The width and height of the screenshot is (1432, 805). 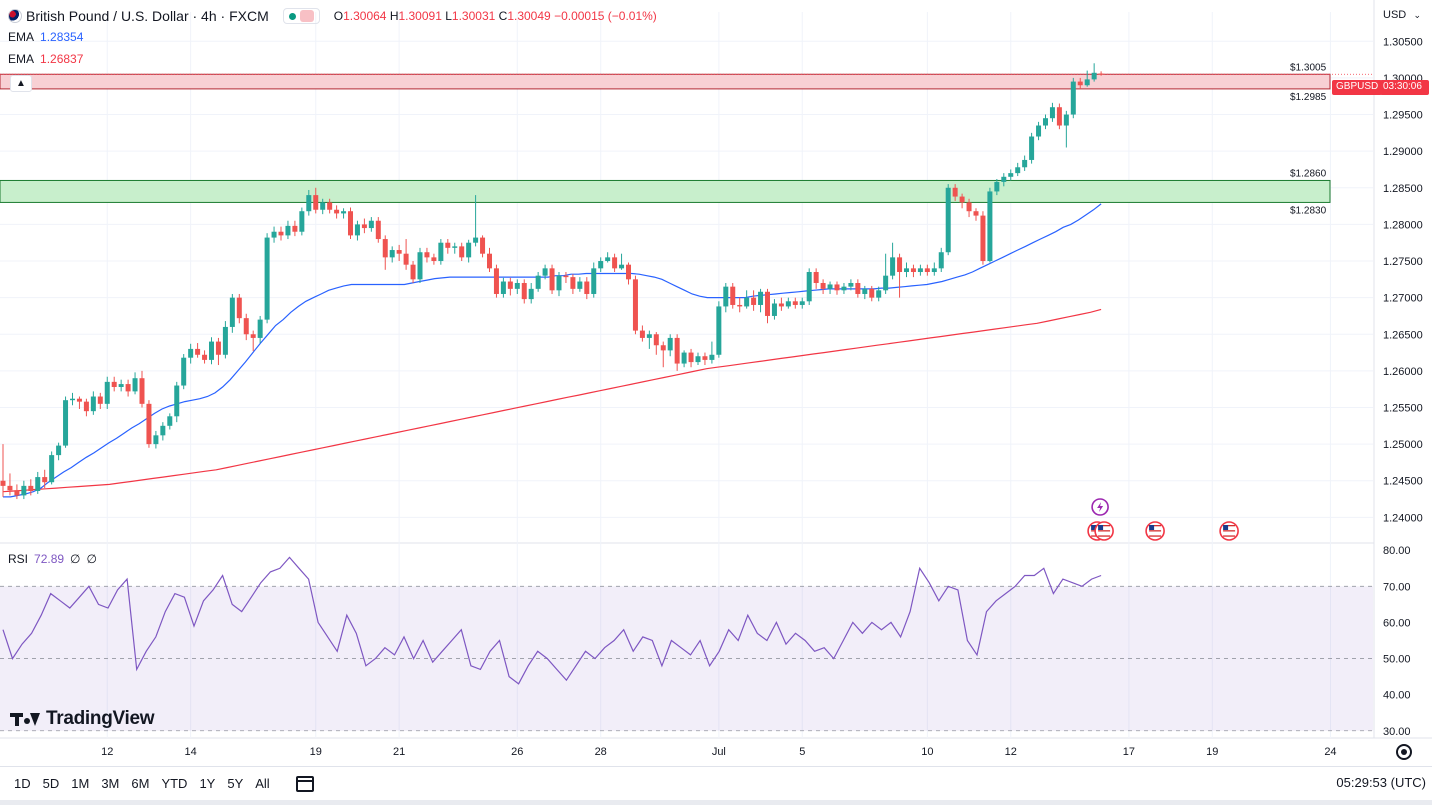 What do you see at coordinates (473, 16) in the screenshot?
I see `low-value: 1.30031` at bounding box center [473, 16].